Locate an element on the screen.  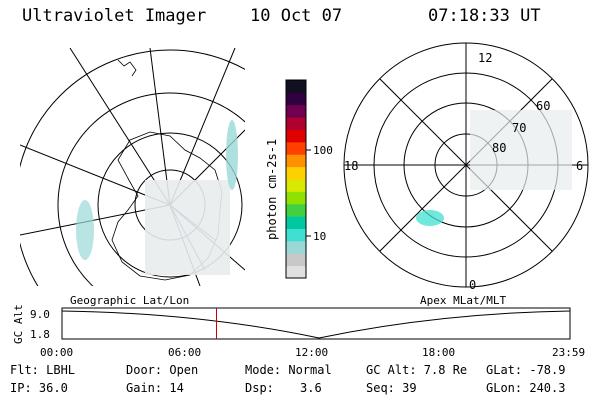
polar-map-label: Apex MLat/MLT is located at coordinates (463, 300).